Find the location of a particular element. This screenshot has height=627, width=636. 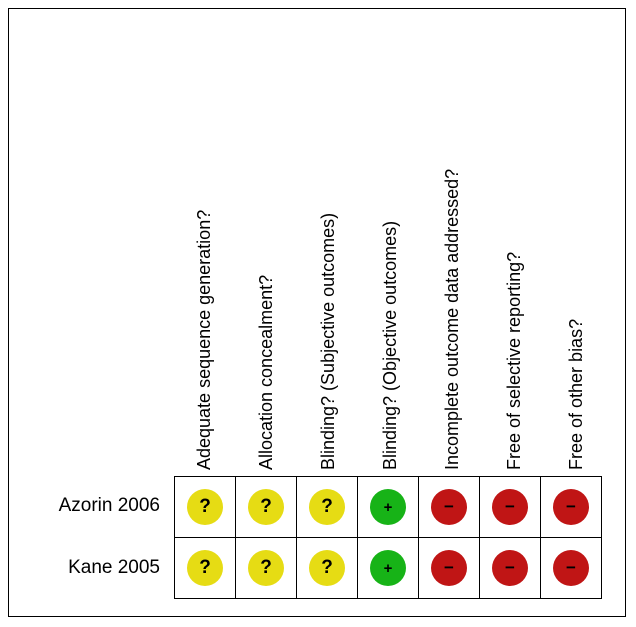

domain-header-label: Blinding? (Subjective outcomes) is located at coordinates (328, 341).